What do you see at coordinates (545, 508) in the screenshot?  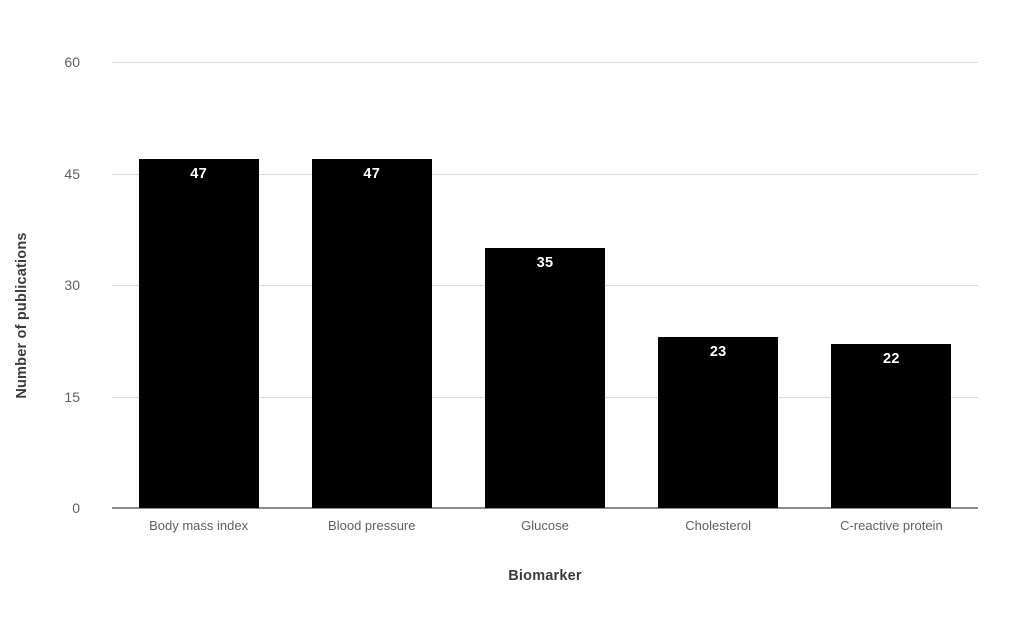 I see `x-axis-line` at bounding box center [545, 508].